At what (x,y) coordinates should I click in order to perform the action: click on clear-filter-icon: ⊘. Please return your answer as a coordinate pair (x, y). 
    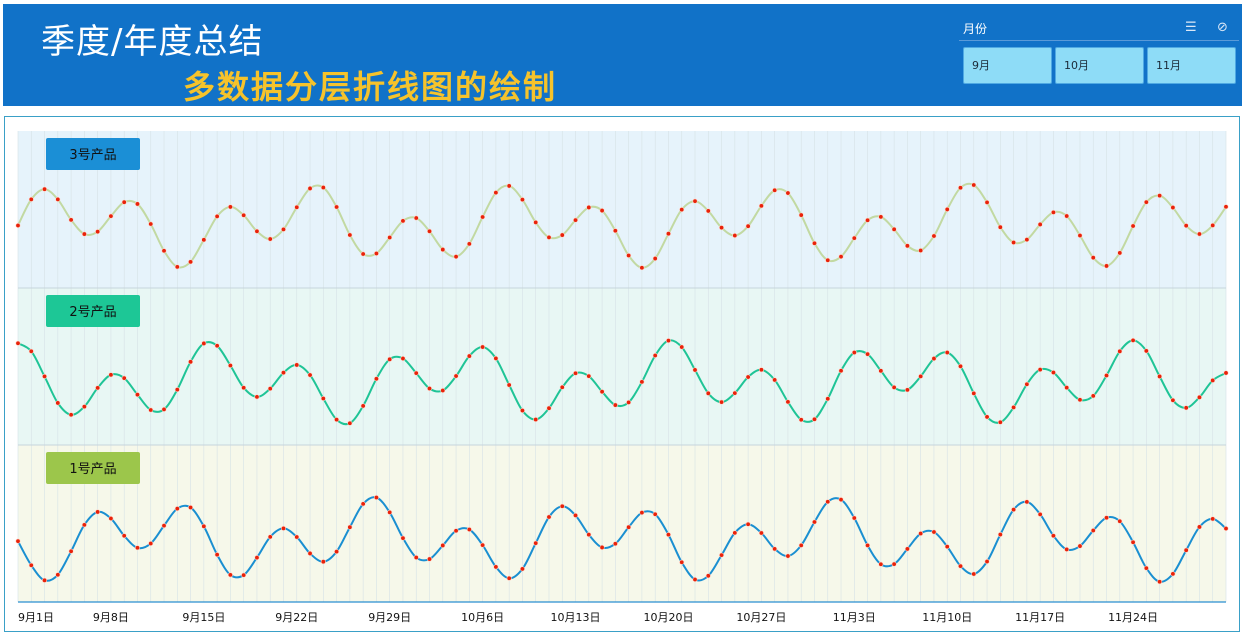
    Looking at the image, I should click on (1222, 27).